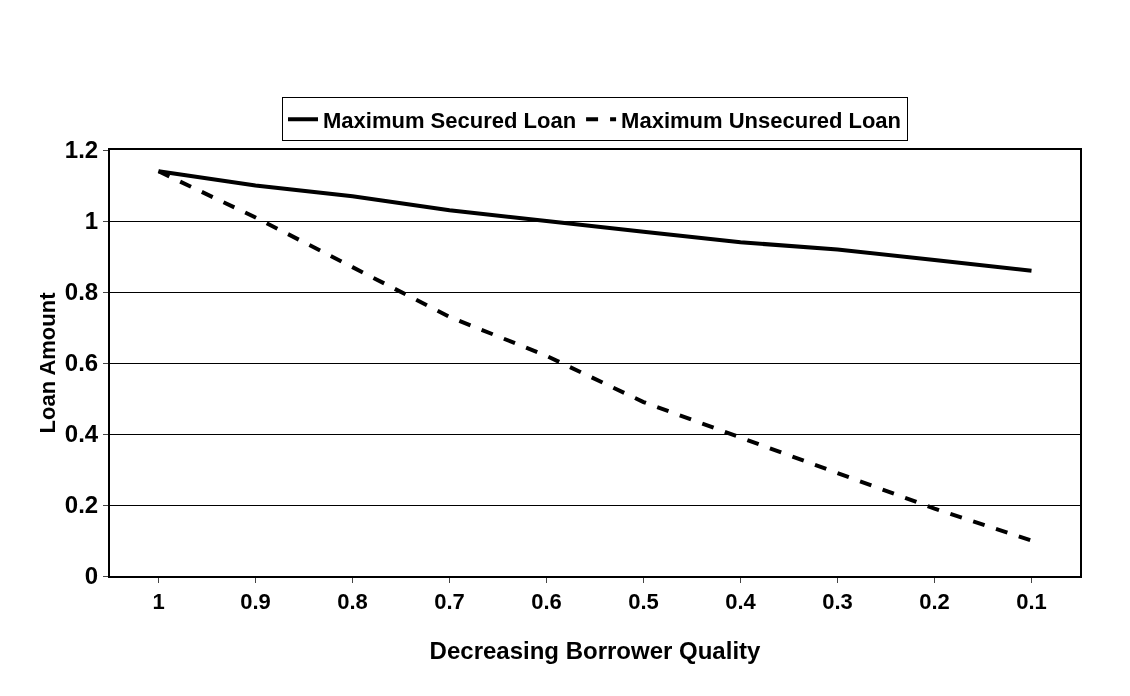  What do you see at coordinates (91, 221) in the screenshot?
I see `y-tick-label: 1` at bounding box center [91, 221].